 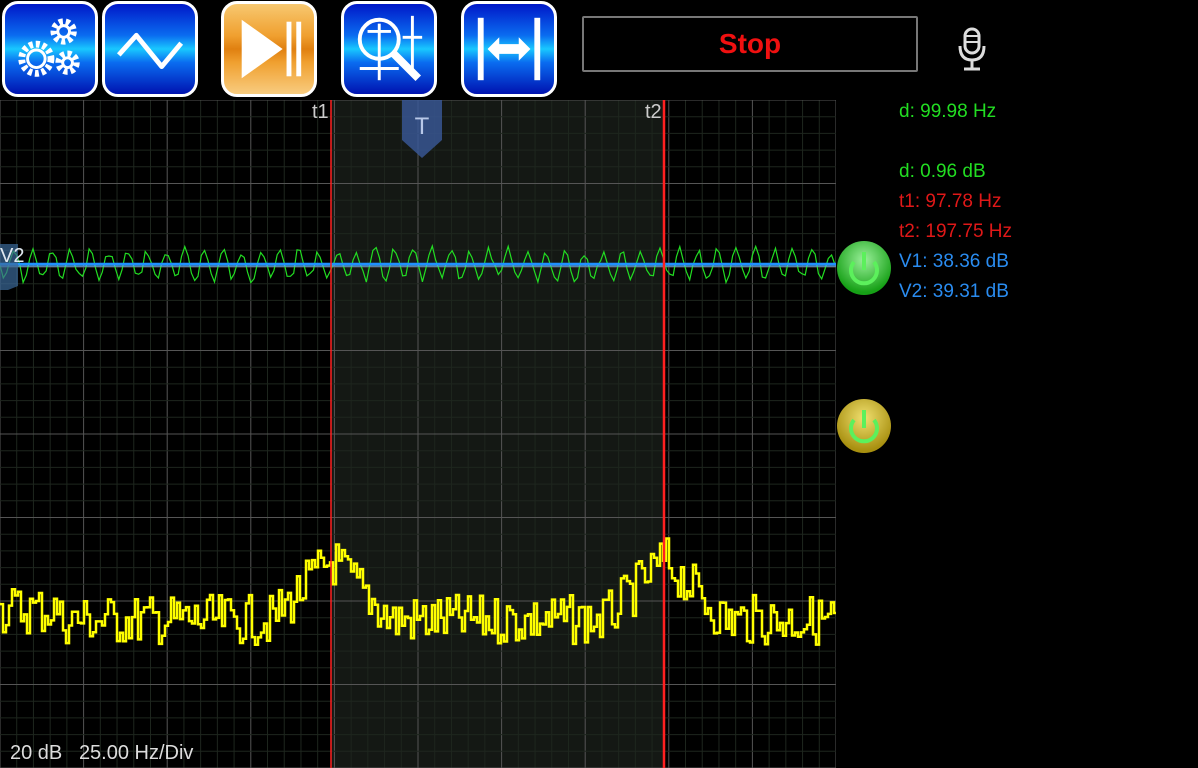 I want to click on delta-level-readout: d: 0.96 dB, so click(x=942, y=171).